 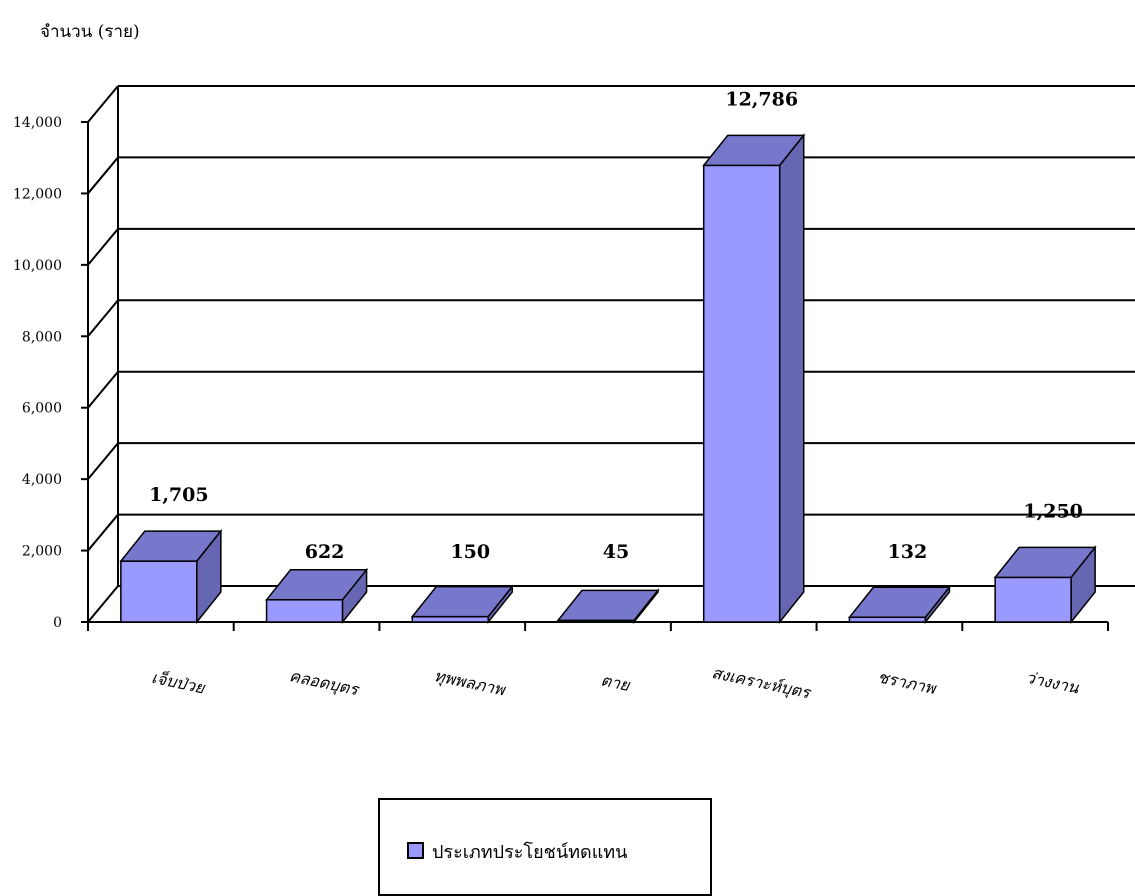 What do you see at coordinates (761, 99) in the screenshot?
I see `data-label-4: 12,786` at bounding box center [761, 99].